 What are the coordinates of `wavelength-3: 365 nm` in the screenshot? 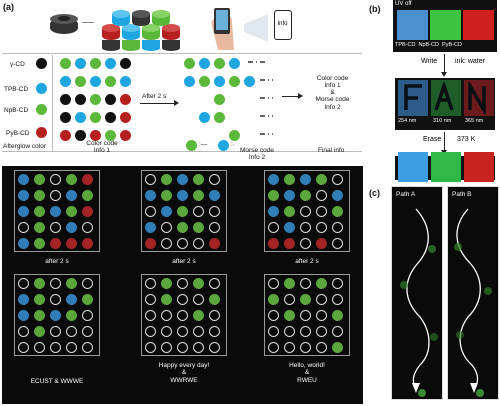 It's located at (474, 121).